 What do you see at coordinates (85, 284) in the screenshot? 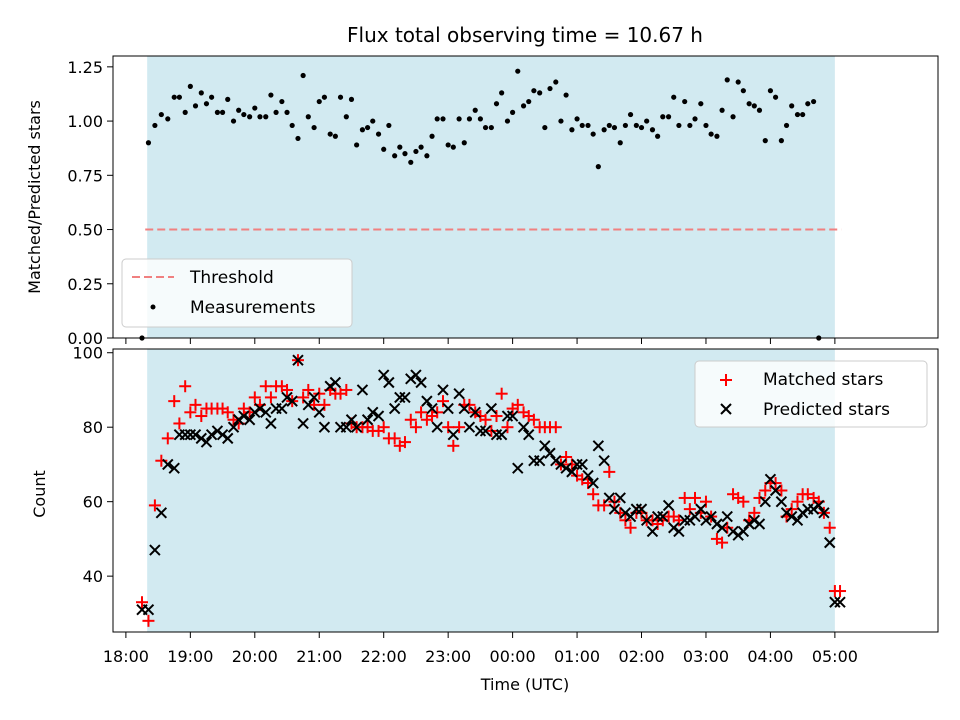
I see `top-y-tick-label: 0.25` at bounding box center [85, 284].